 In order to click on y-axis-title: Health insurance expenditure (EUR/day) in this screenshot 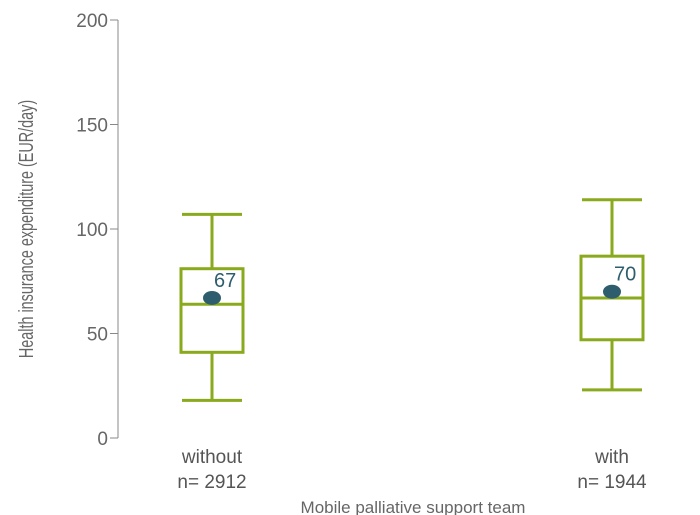, I will do `click(26, 229)`.